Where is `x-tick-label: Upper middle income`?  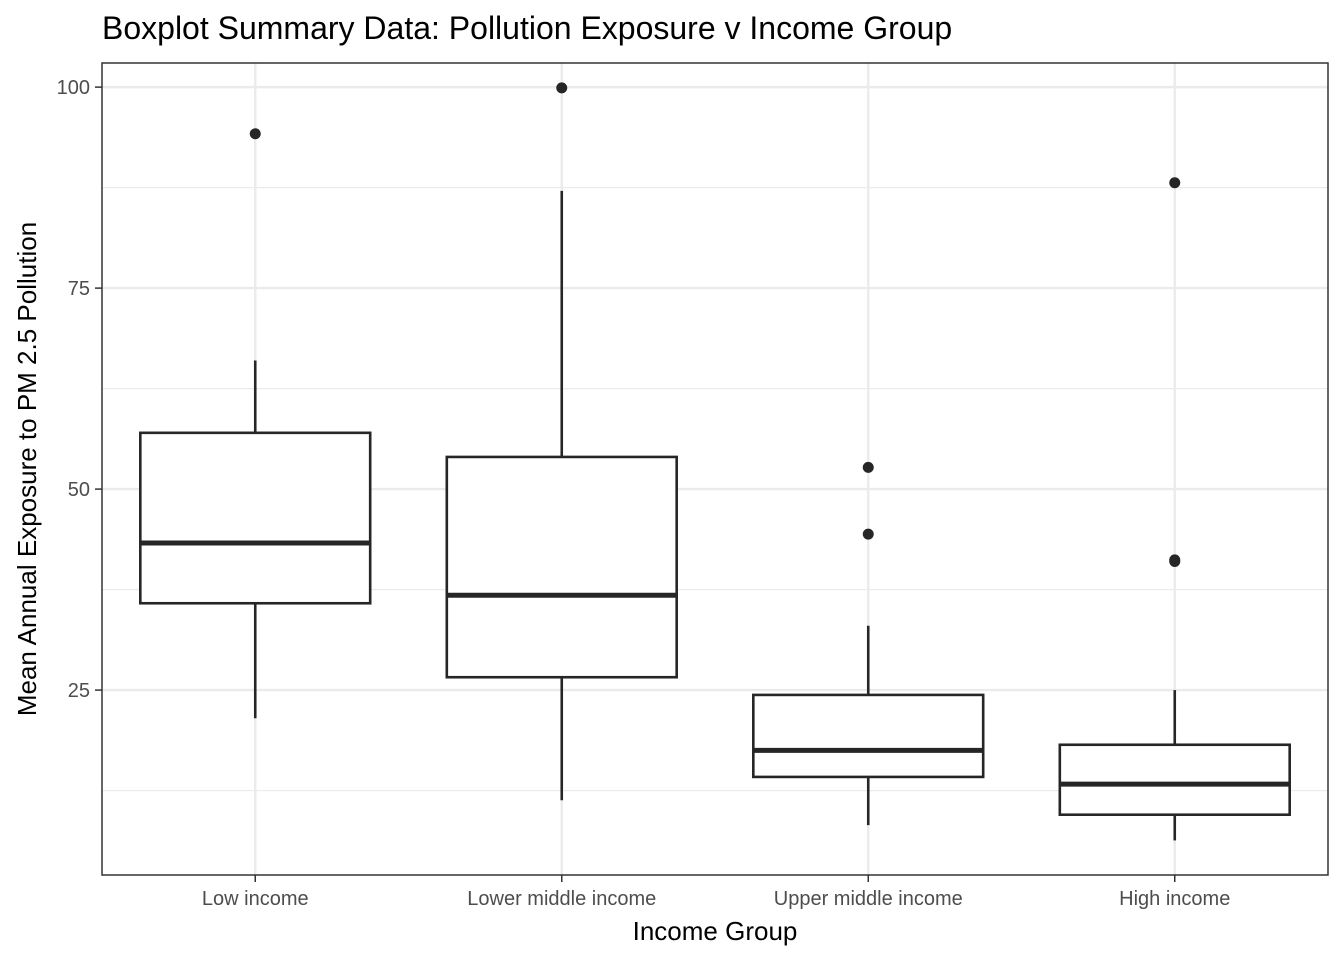
x-tick-label: Upper middle income is located at coordinates (868, 899).